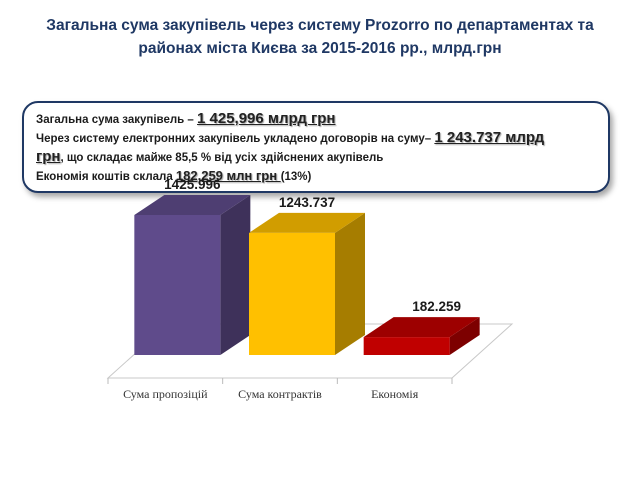 The image size is (640, 480). What do you see at coordinates (489, 137) in the screenshot?
I see `summary-contracts-value: 1 243.737 млрд` at bounding box center [489, 137].